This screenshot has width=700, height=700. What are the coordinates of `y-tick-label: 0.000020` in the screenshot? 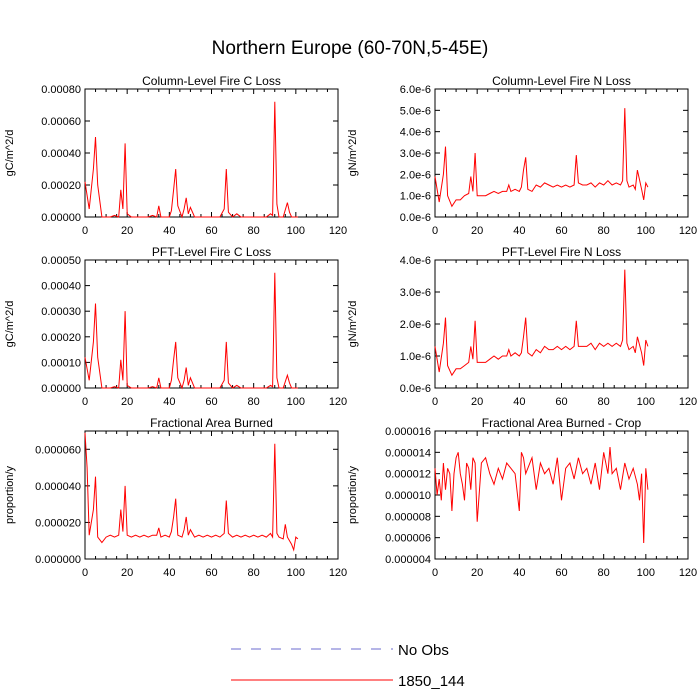 It's located at (58, 523).